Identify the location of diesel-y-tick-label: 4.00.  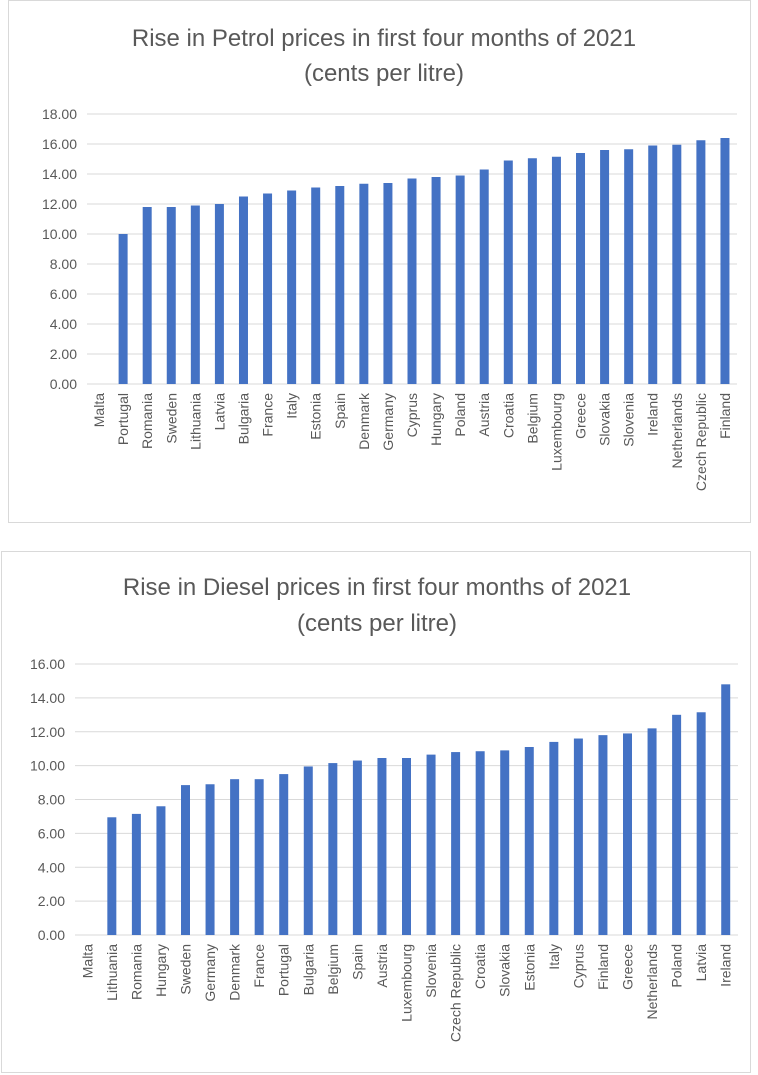
(51, 867).